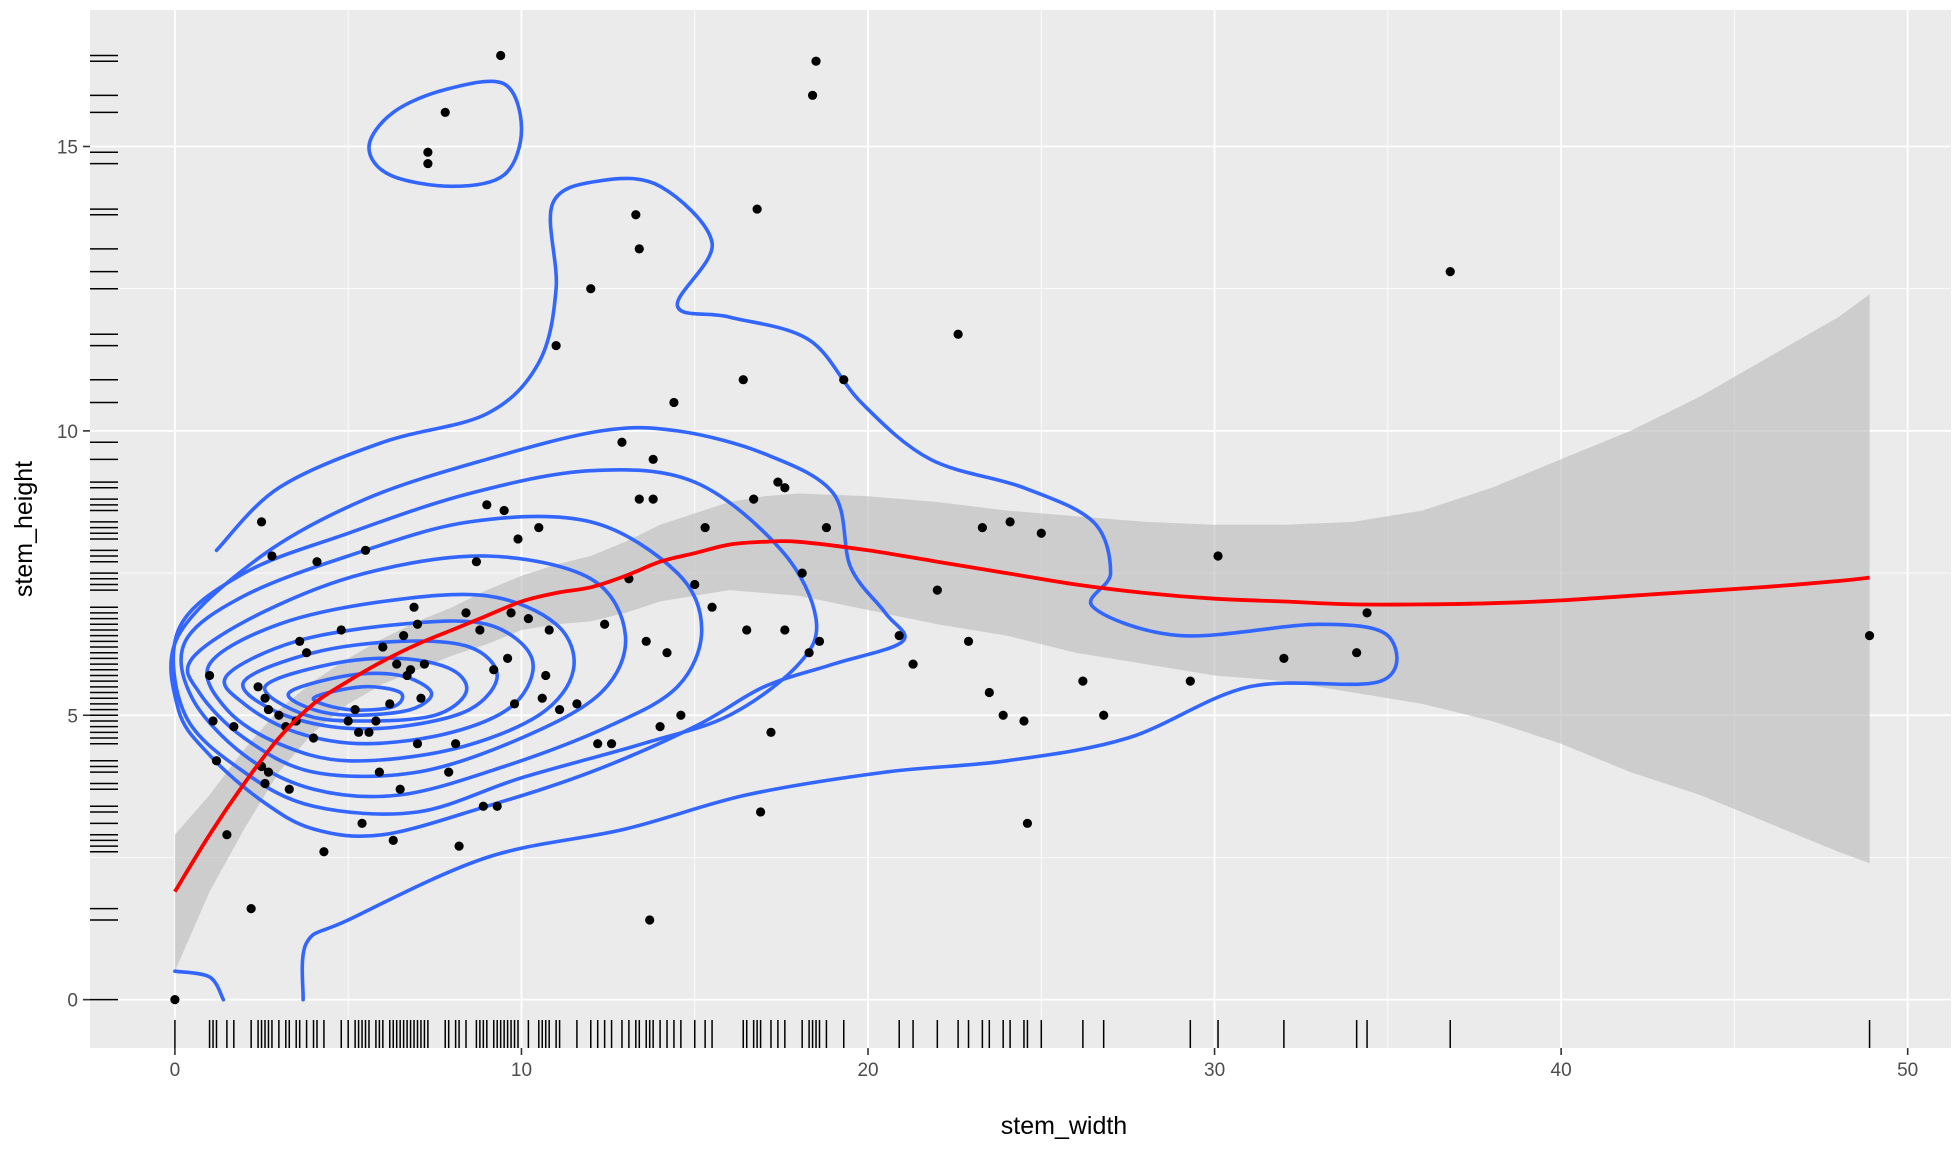 The width and height of the screenshot is (1958, 1152). Describe the element at coordinates (521, 1070) in the screenshot. I see `x-tick-label: 10` at that location.